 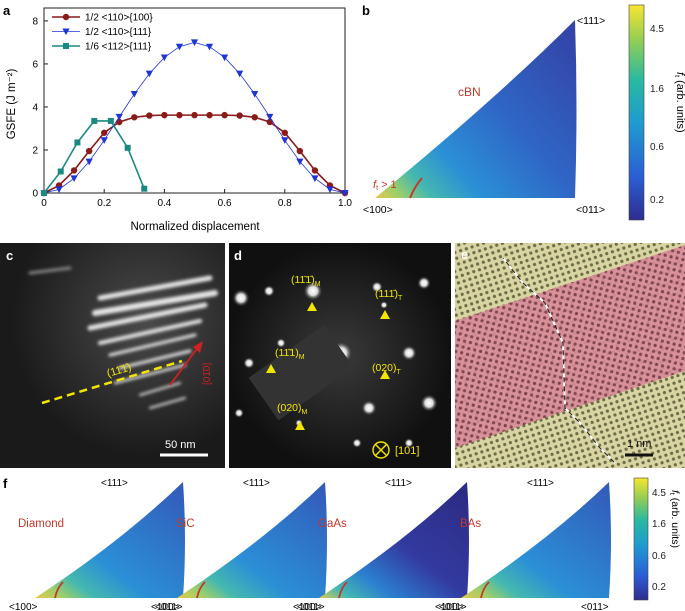 I want to click on gsfe-series, so click(x=194, y=118).